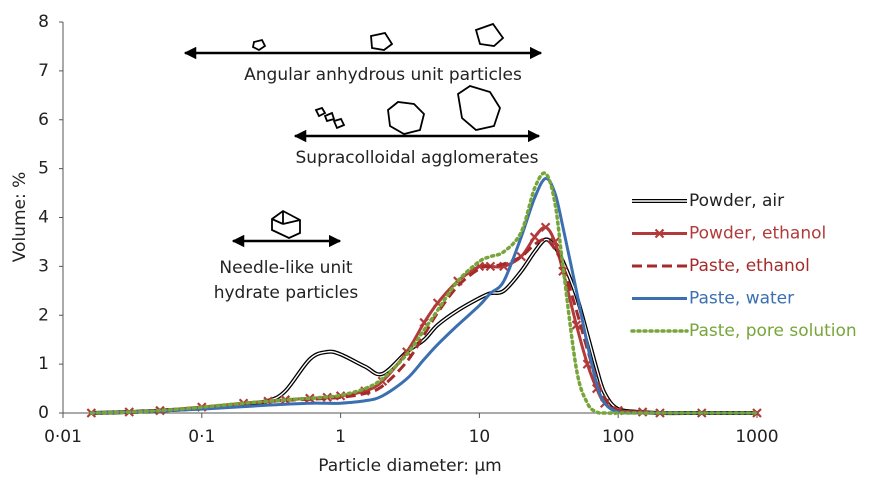 The width and height of the screenshot is (869, 477). What do you see at coordinates (43, 364) in the screenshot?
I see `y-tick-label: 1` at bounding box center [43, 364].